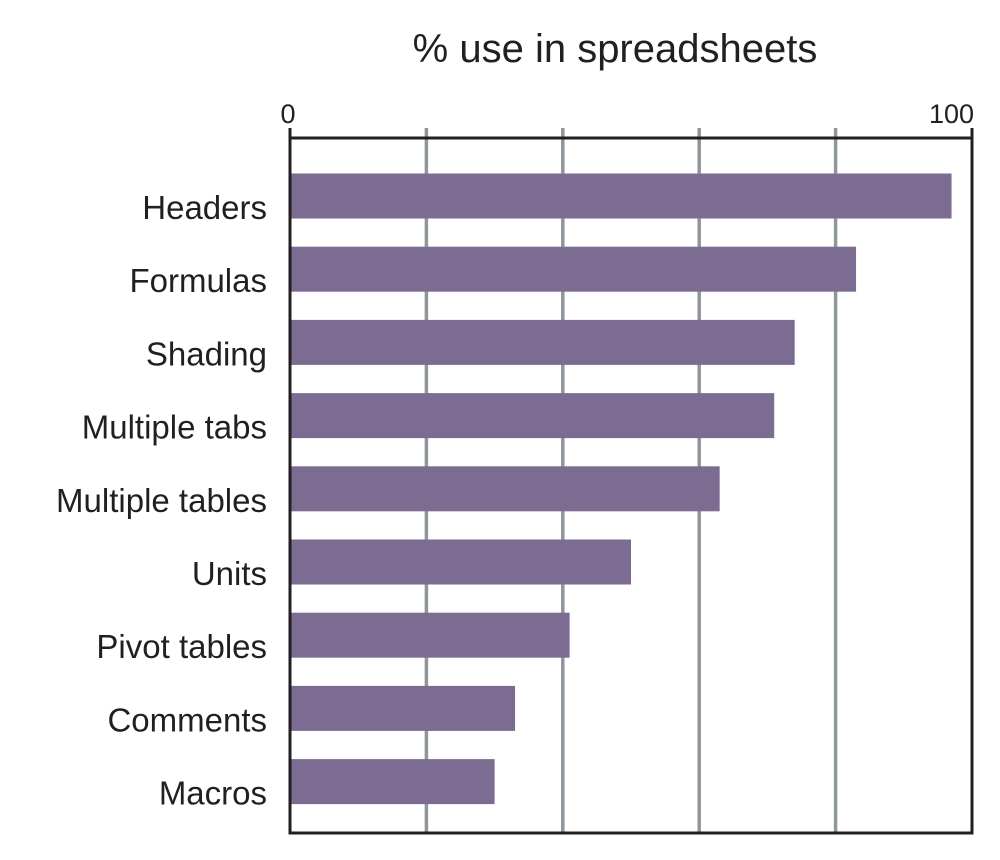  Describe the element at coordinates (229, 573) in the screenshot. I see `category-label-units: Units` at that location.